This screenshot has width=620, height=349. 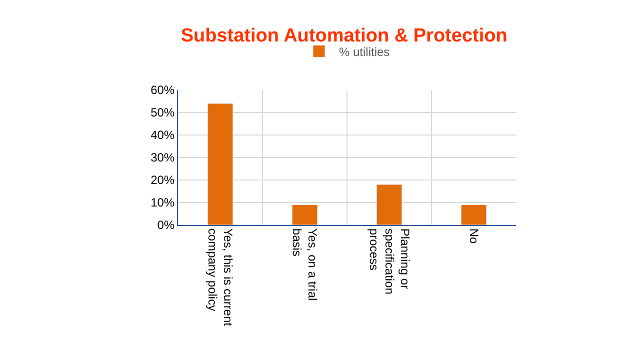 I want to click on legend-label: % utilities, so click(x=364, y=51).